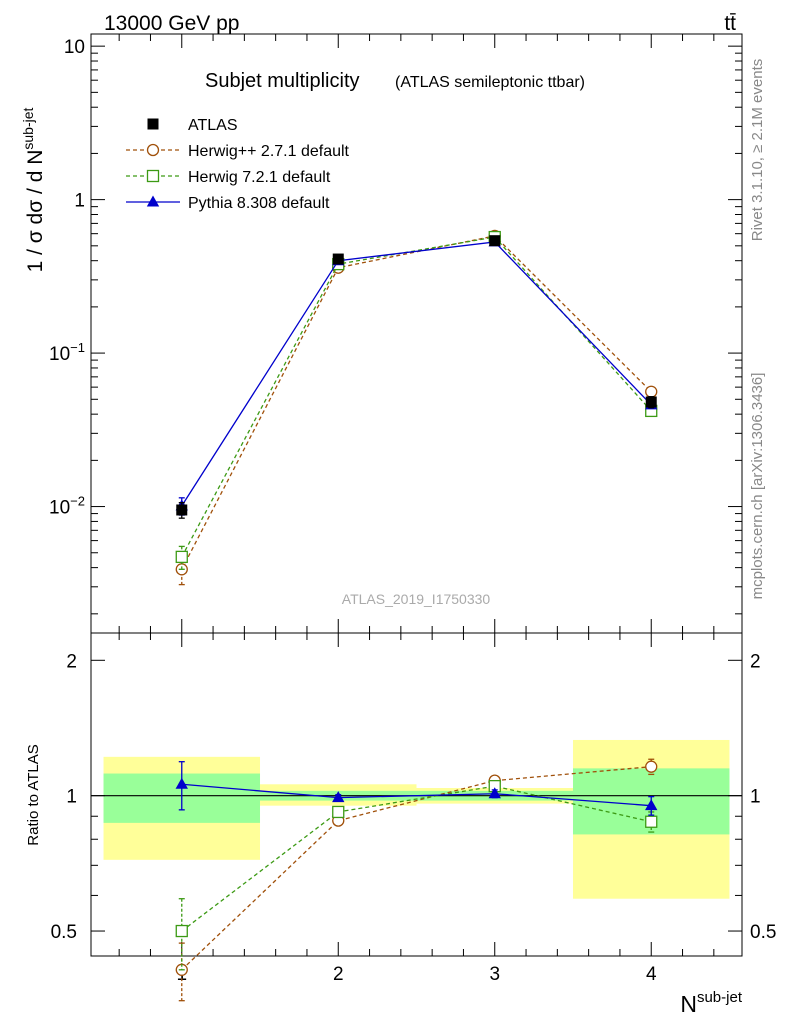  I want to click on legend-item-herwigpp: Herwig++ 2.7.1 default, so click(238, 151).